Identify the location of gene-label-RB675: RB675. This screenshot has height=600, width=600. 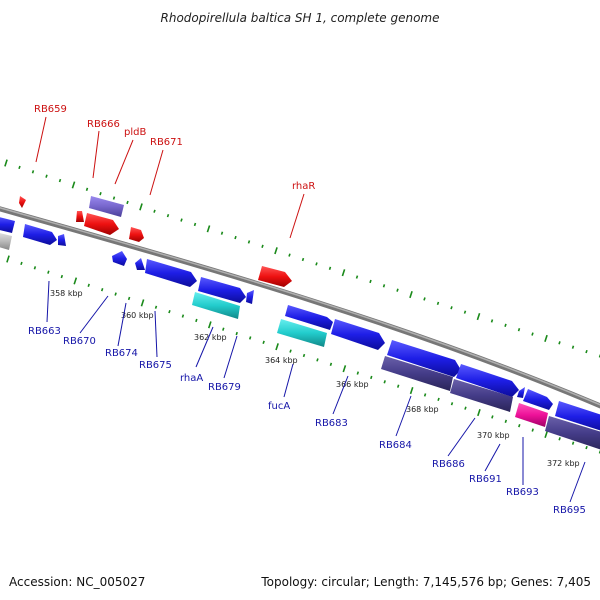
(155, 365).